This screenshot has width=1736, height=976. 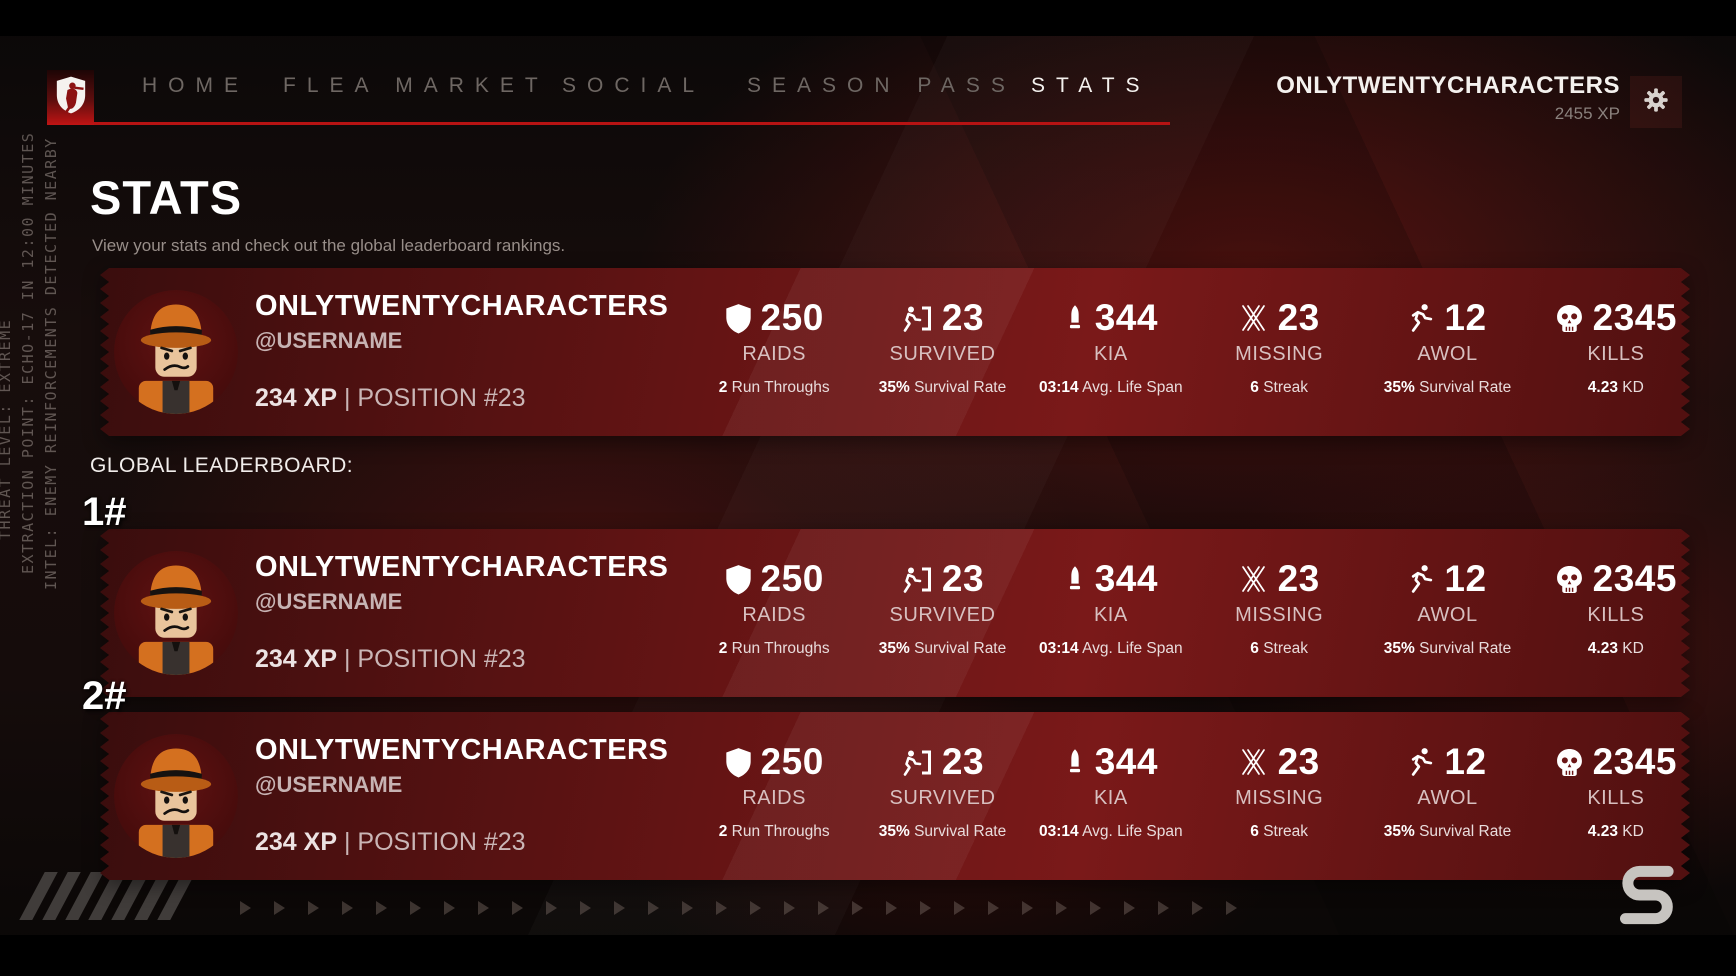 I want to click on nav-user-block: ONLYTWENTYCHARACTERS 2455 XP, so click(x=1448, y=98).